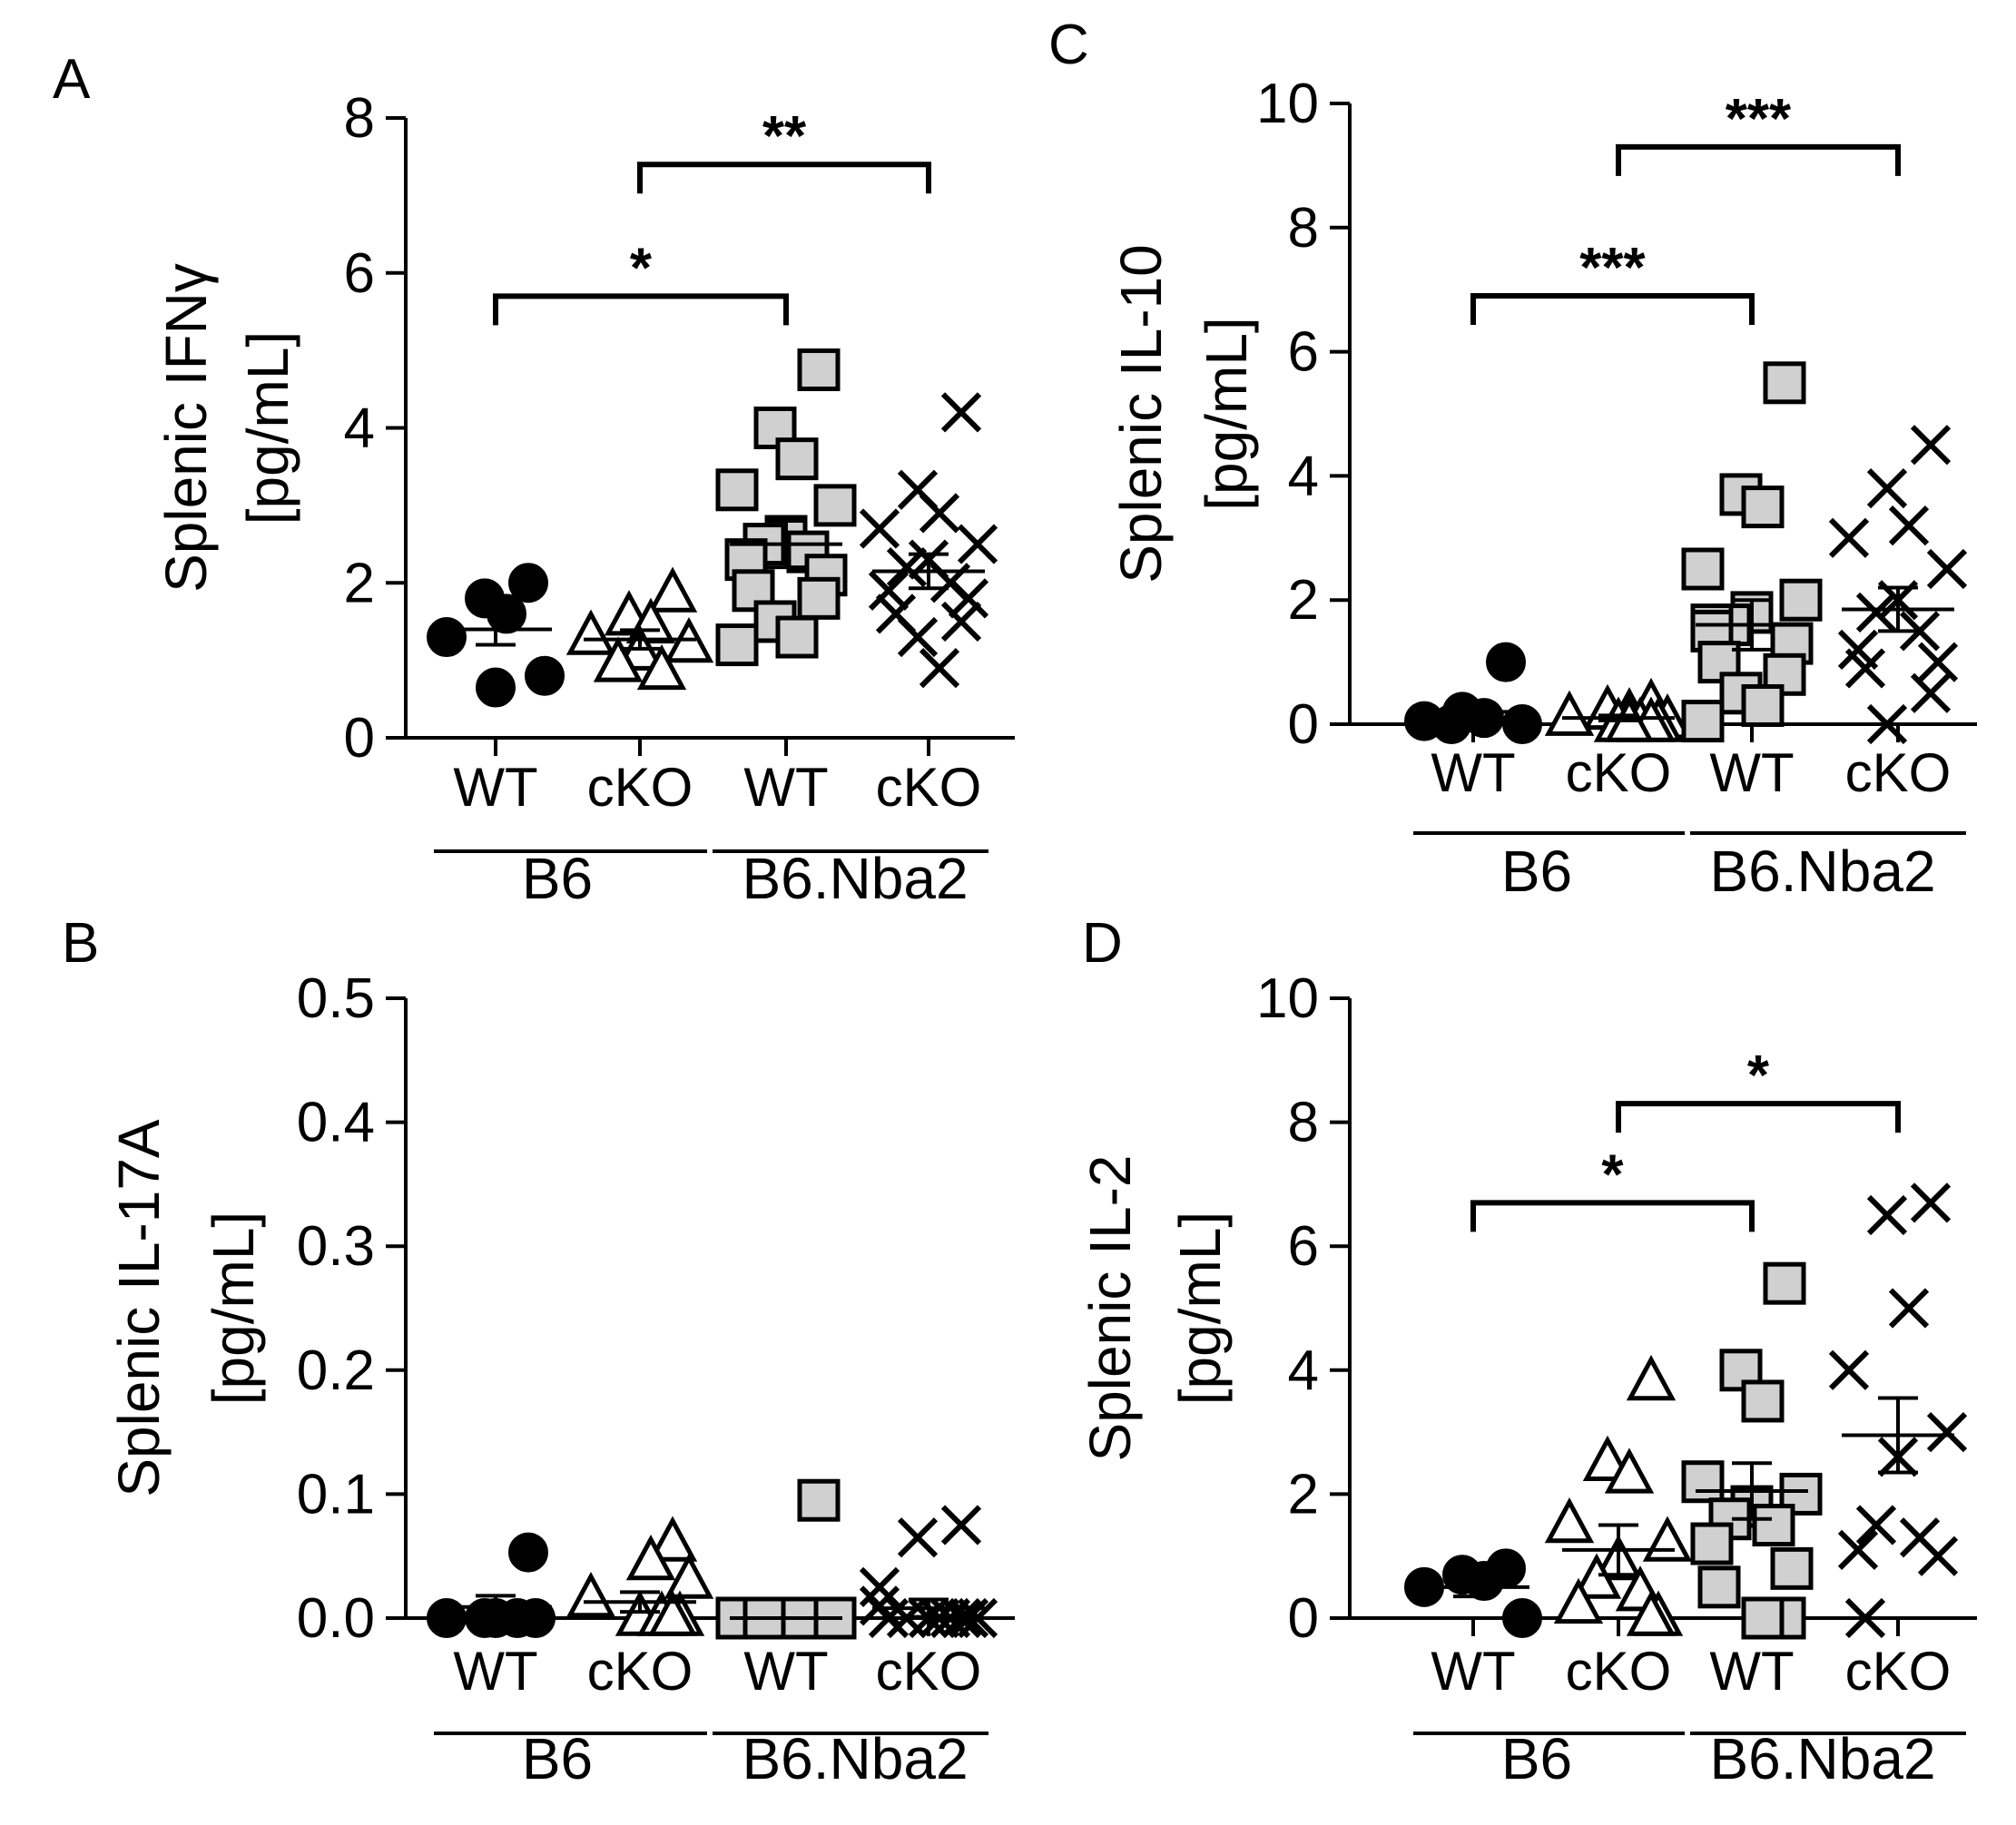 This screenshot has width=2016, height=1825. Describe the element at coordinates (336, 1494) in the screenshot. I see `y-tick-label: 0.1` at that location.